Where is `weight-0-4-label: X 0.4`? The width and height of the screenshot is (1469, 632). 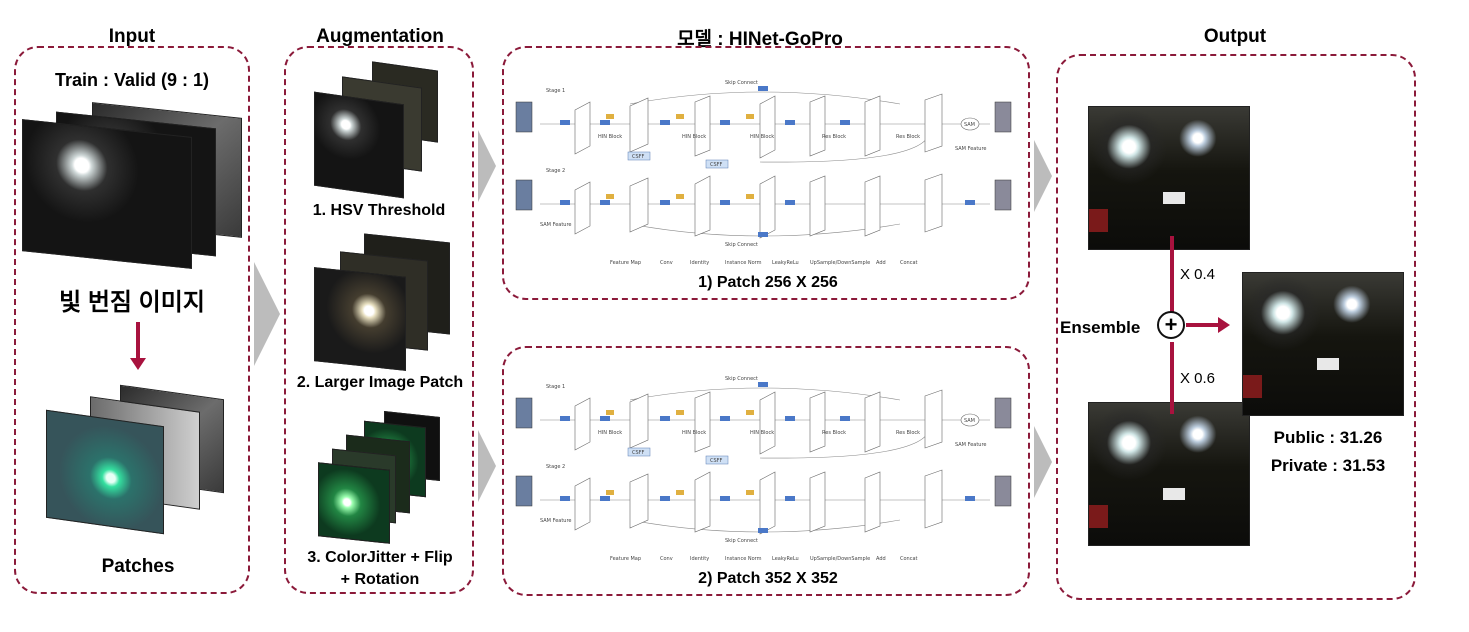
weight-0-4-label: X 0.4 is located at coordinates (1198, 274).